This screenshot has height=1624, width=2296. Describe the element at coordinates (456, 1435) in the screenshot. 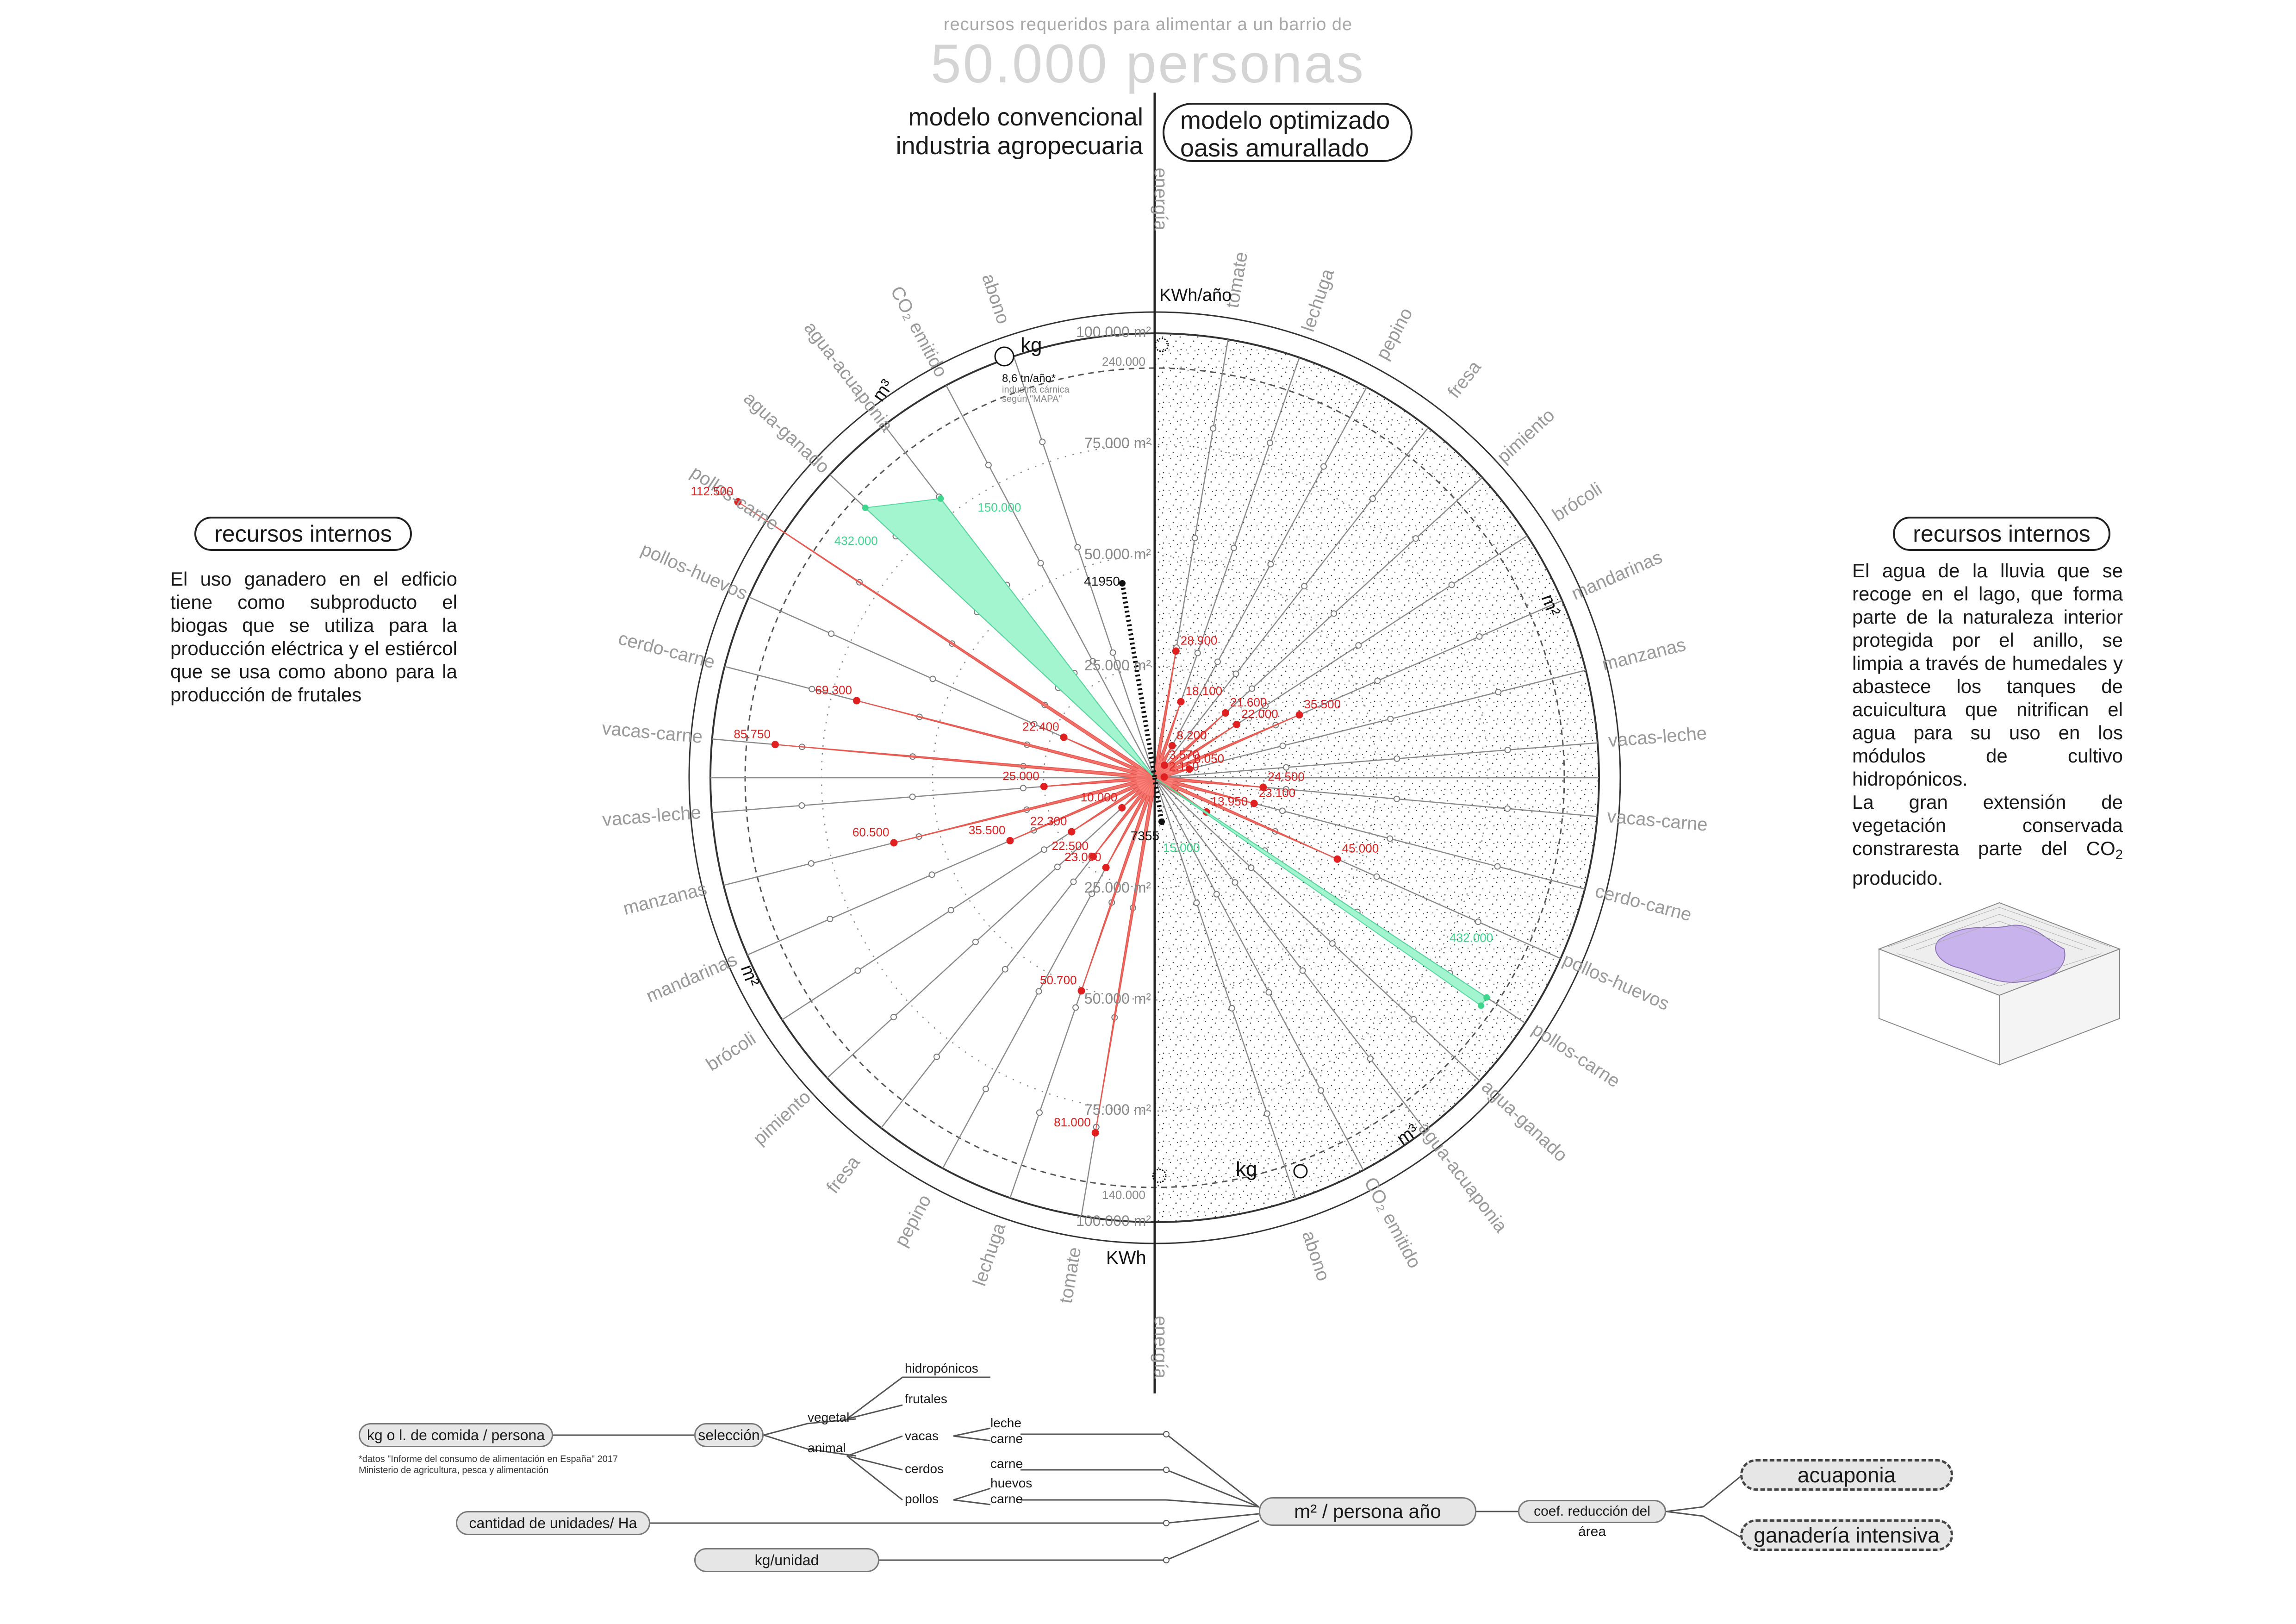

I see `flow-node-food-per-person: kg o l. de comida / persona` at that location.